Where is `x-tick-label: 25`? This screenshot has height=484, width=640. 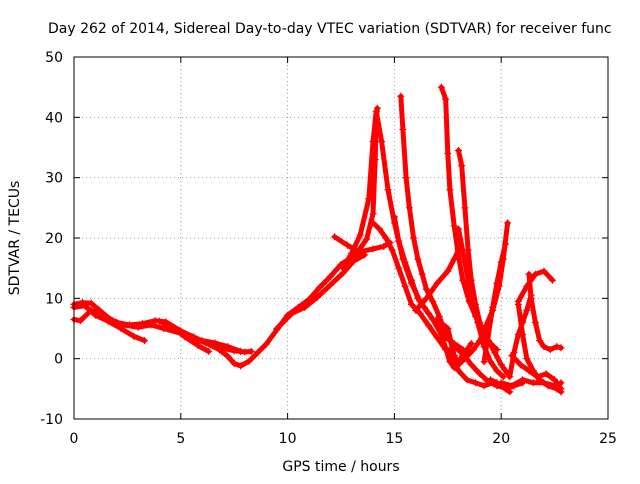 x-tick-label: 25 is located at coordinates (608, 439).